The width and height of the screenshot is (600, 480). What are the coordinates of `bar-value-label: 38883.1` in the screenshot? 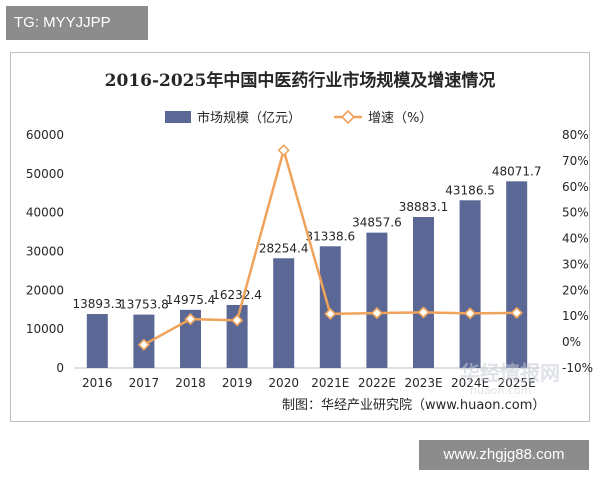 It's located at (424, 207).